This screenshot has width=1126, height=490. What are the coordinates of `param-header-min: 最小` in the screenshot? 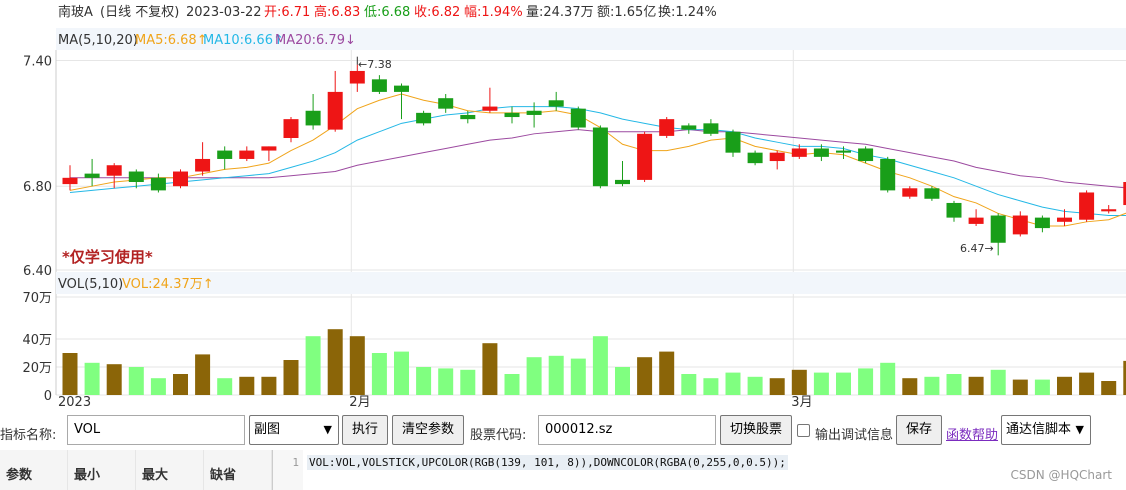 It's located at (102, 470).